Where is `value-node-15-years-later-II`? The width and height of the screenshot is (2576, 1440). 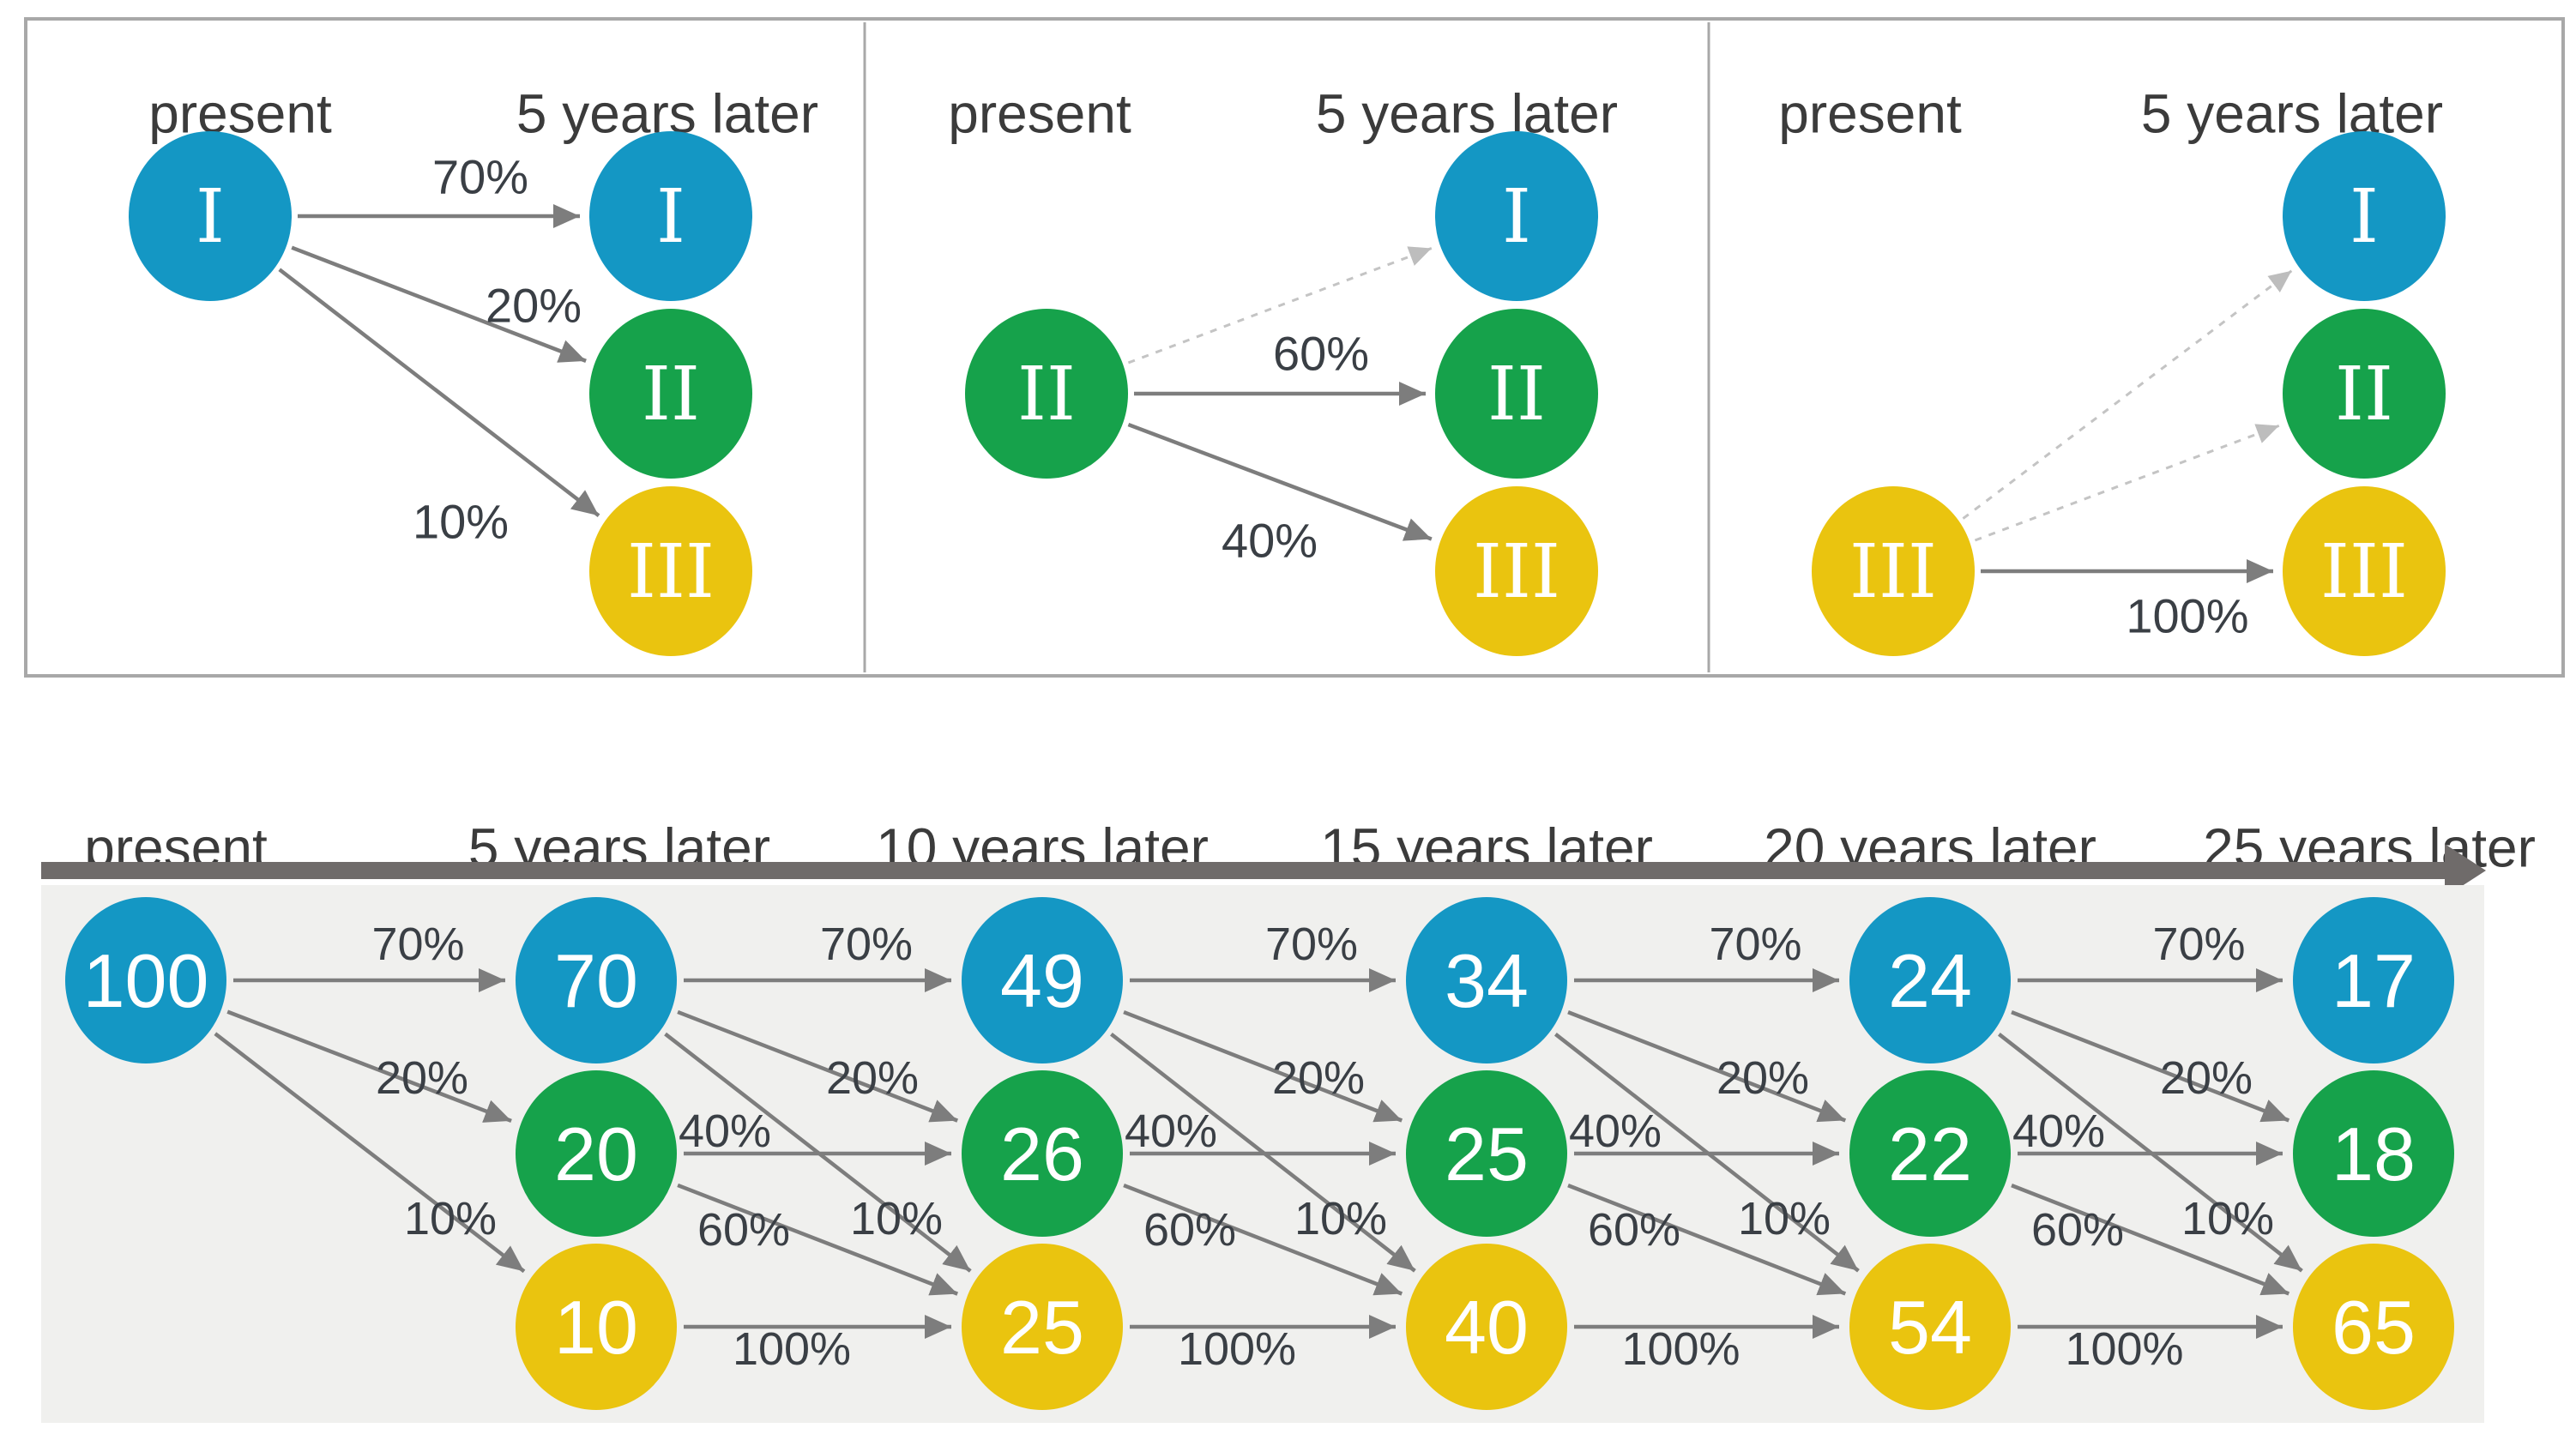 value-node-15-years-later-II is located at coordinates (1486, 1154).